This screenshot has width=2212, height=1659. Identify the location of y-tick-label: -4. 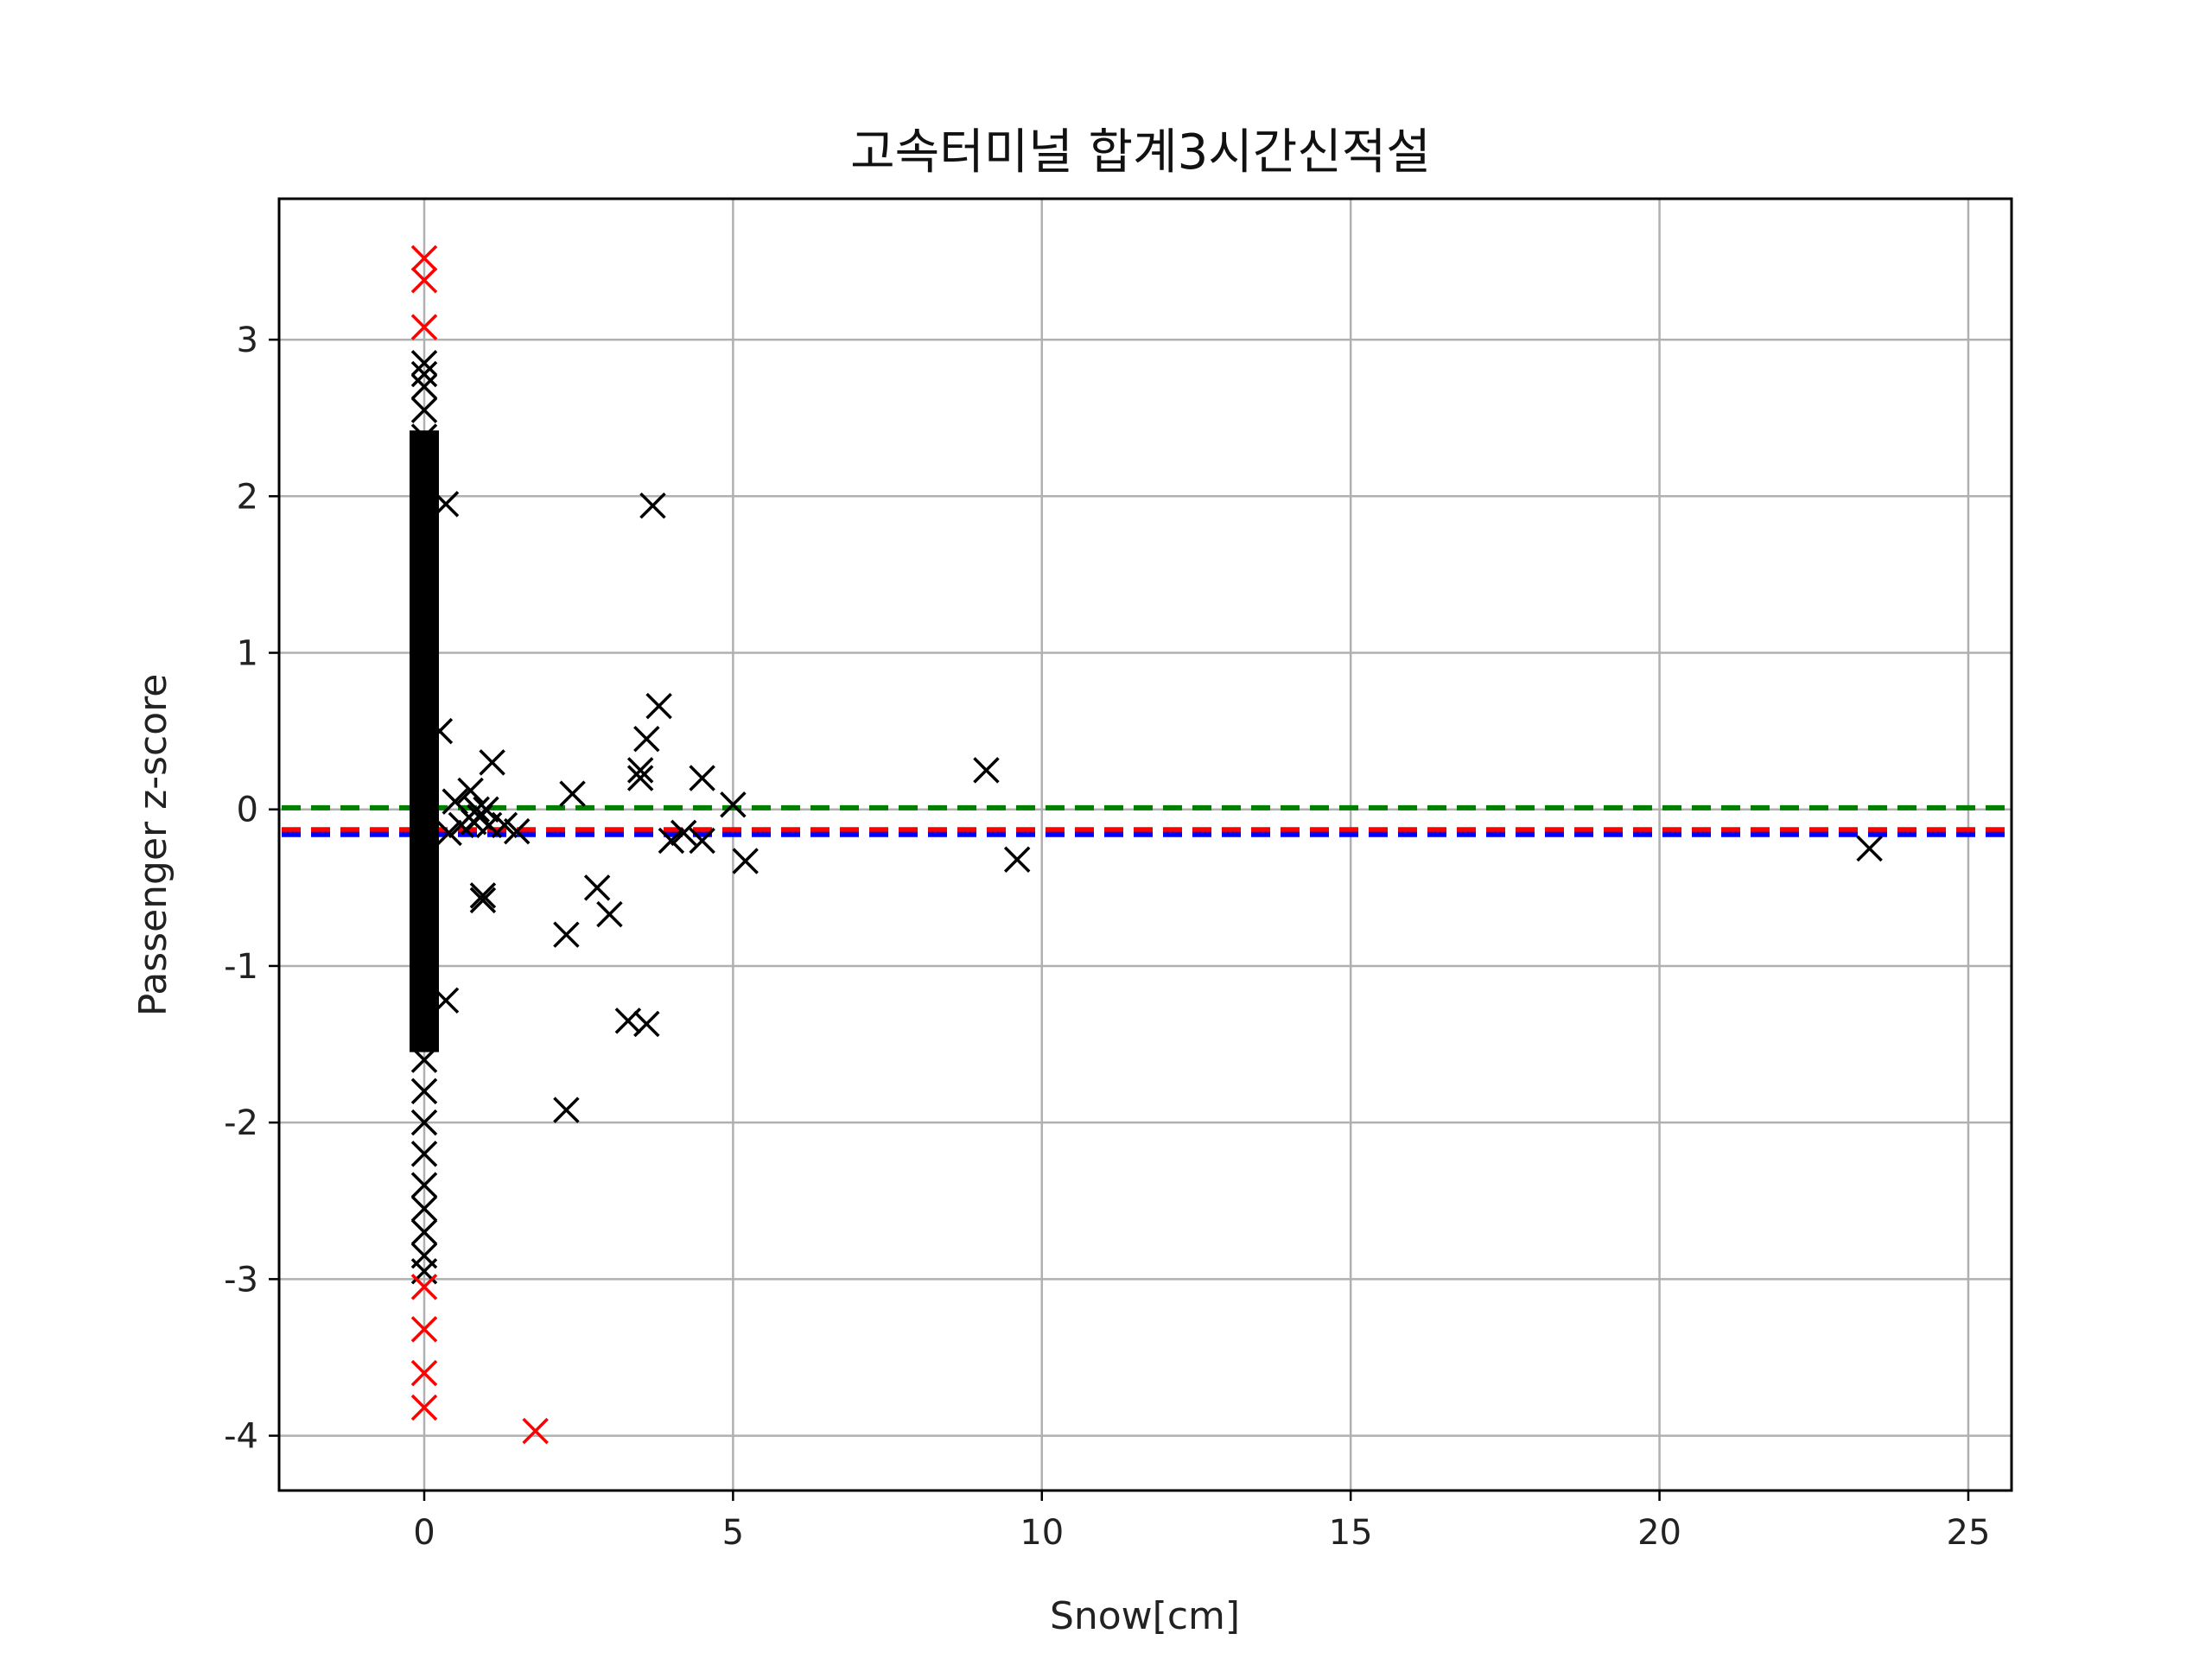
(241, 1437).